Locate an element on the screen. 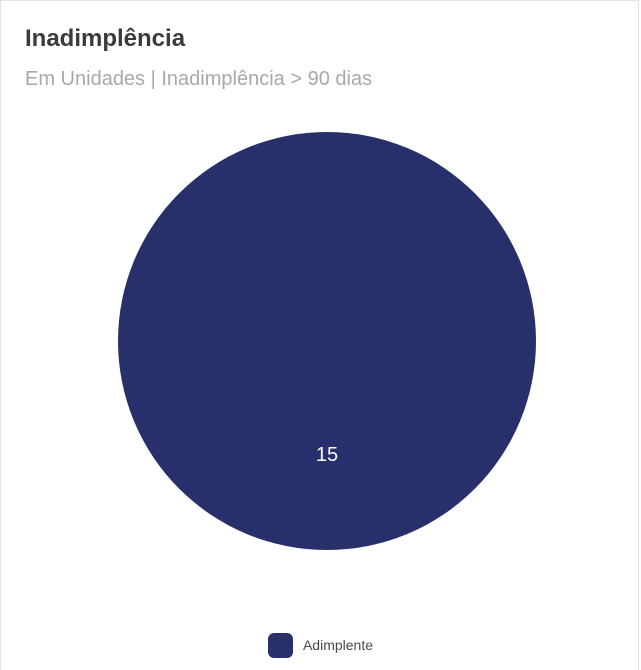 Image resolution: width=641 pixels, height=670 pixels. chart-title: Inadimplência is located at coordinates (105, 38).